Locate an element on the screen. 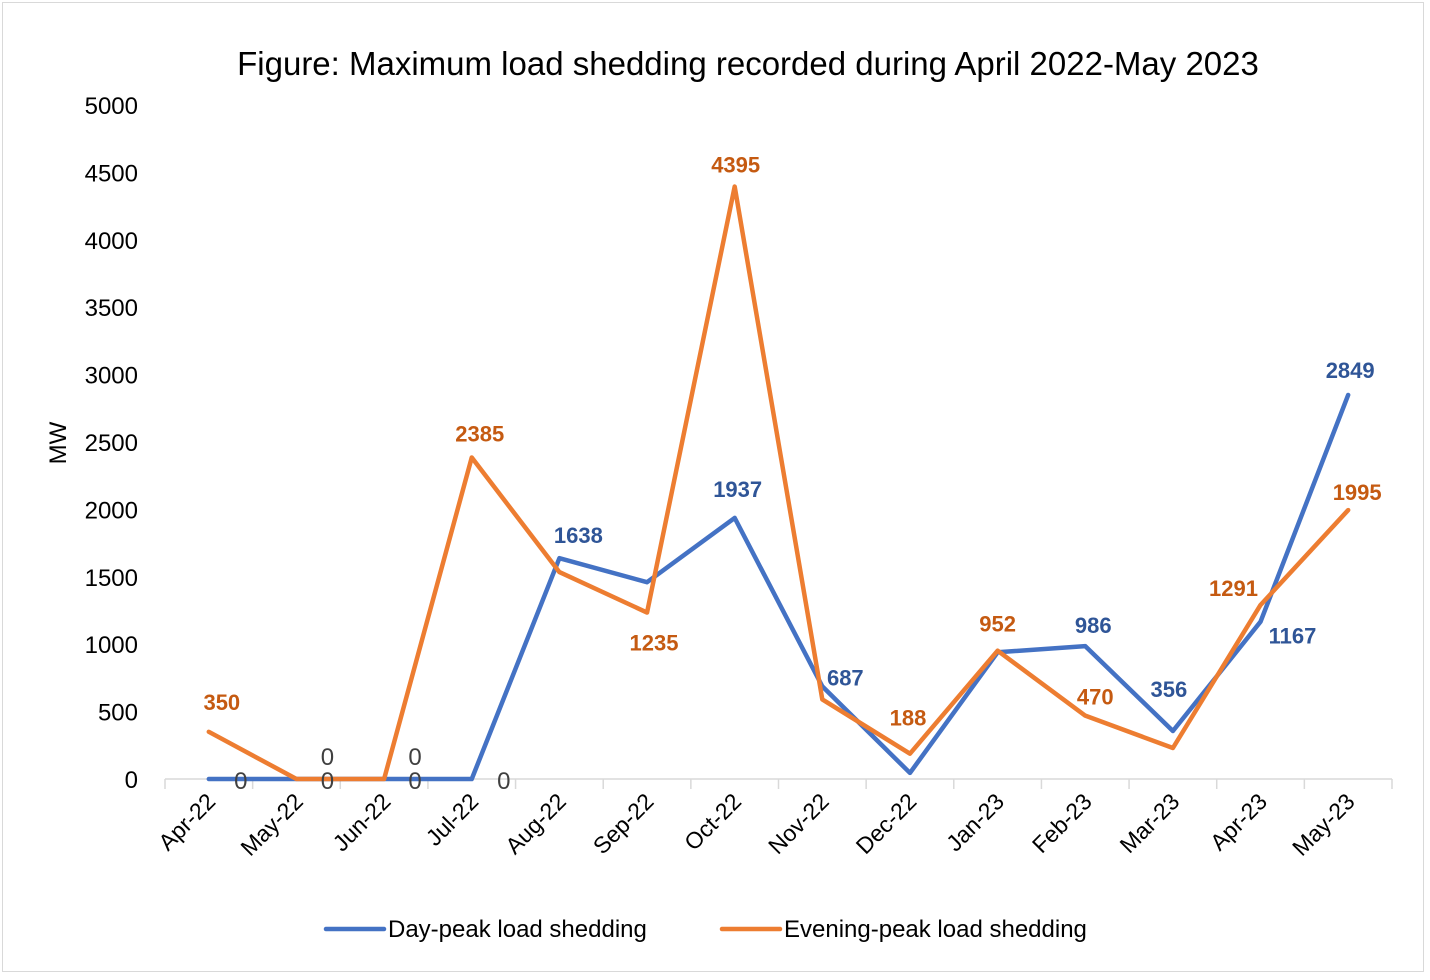 The image size is (1430, 980). x-tick-label: Nov-22 is located at coordinates (798, 823).